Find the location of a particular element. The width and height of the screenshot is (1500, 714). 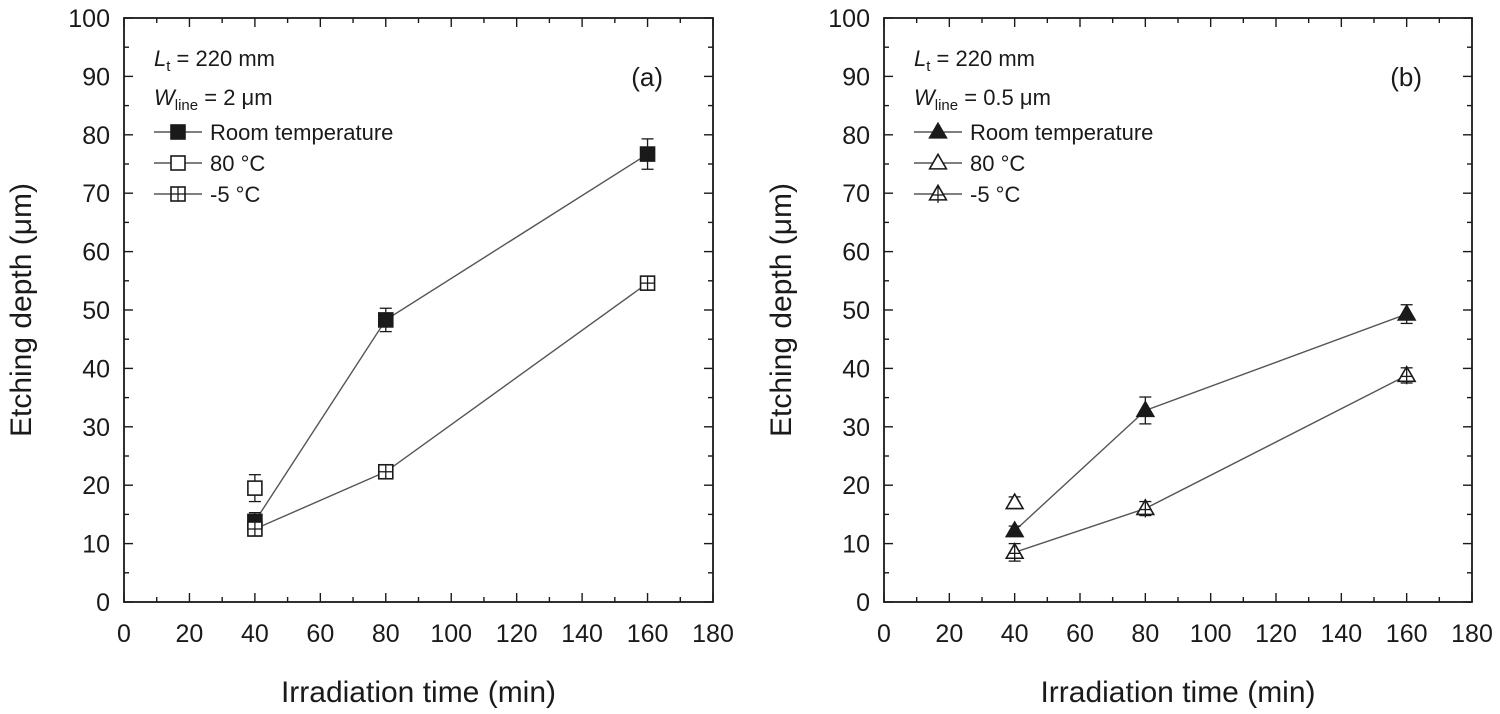

parameter-annotation: Wline = 2 μm is located at coordinates (213, 99).